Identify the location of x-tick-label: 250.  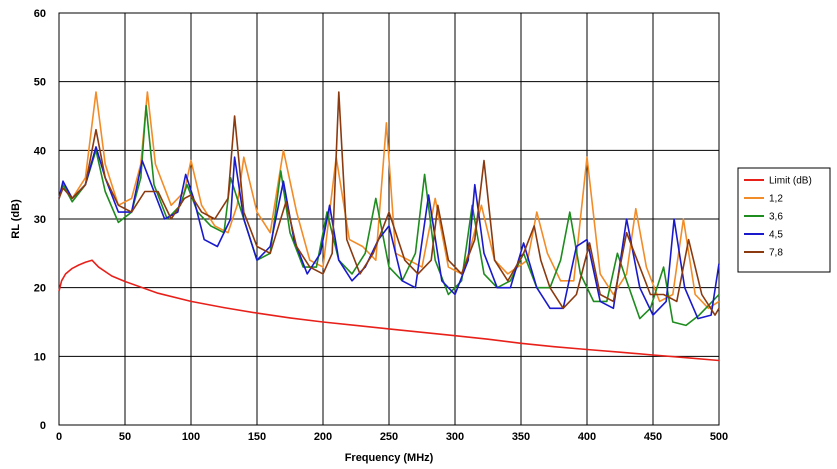
(389, 437).